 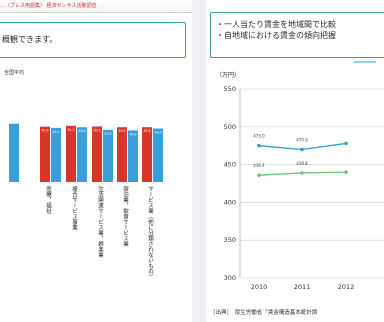 I want to click on y-tick-label-300: 300, so click(x=230, y=278).